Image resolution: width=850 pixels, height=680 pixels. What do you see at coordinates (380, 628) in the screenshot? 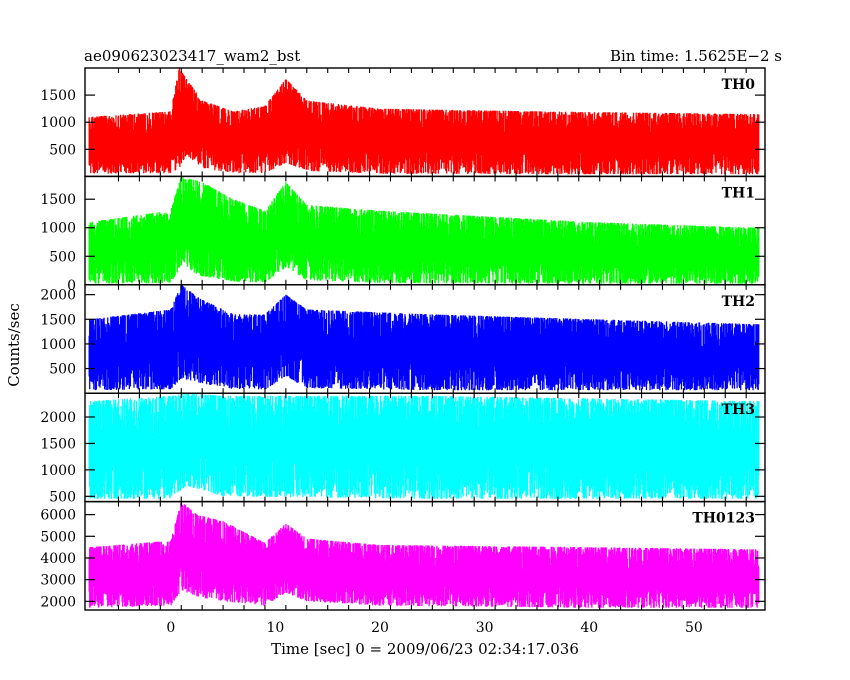
I see `x-tick-label: 20` at bounding box center [380, 628].